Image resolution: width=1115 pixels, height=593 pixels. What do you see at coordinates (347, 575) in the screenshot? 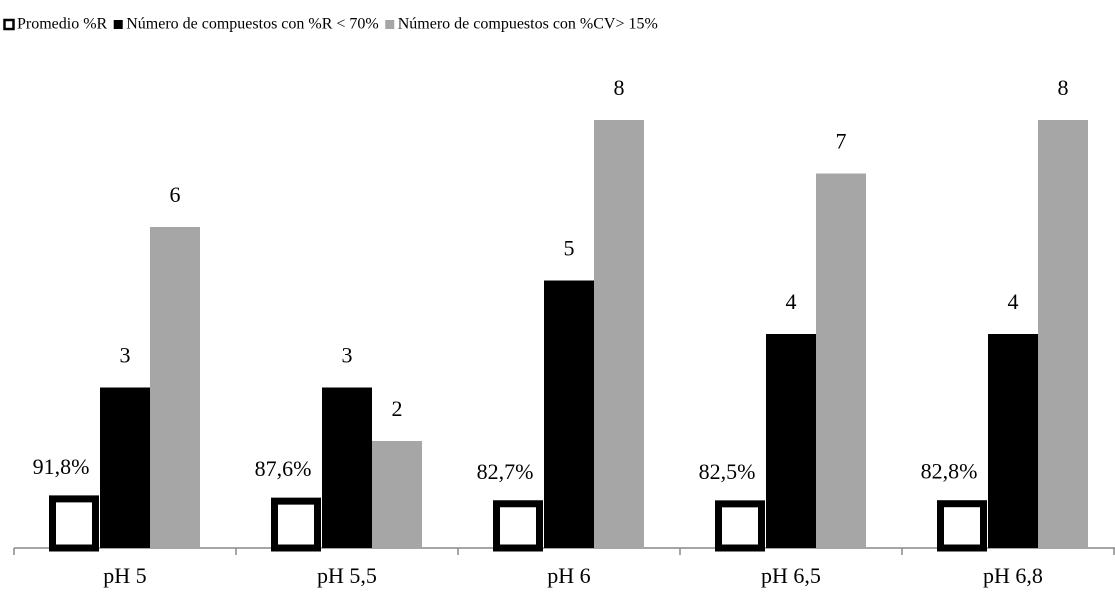
I see `x-tick-label: pH 5,5` at bounding box center [347, 575].